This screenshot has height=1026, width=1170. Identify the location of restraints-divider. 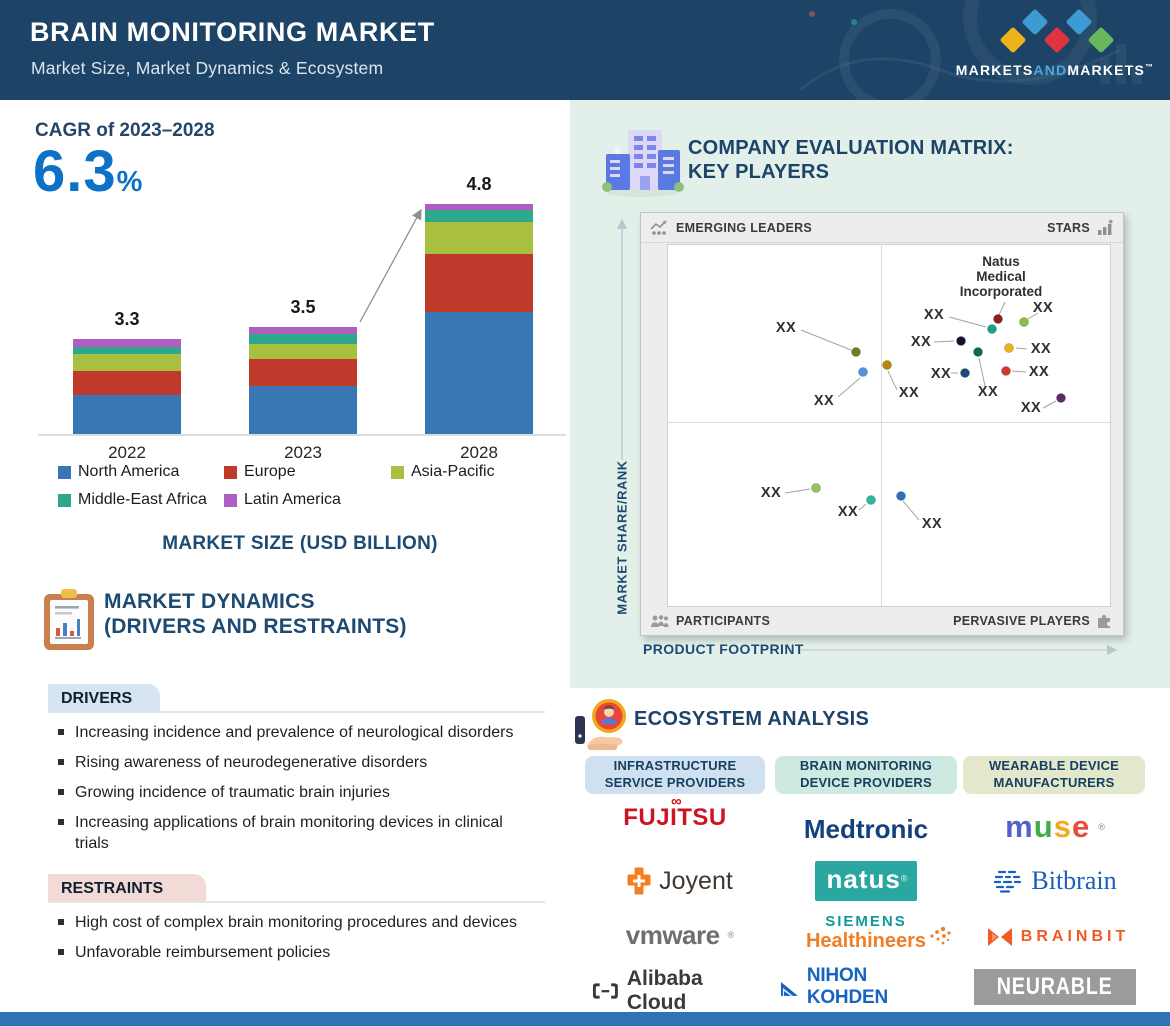
(296, 902).